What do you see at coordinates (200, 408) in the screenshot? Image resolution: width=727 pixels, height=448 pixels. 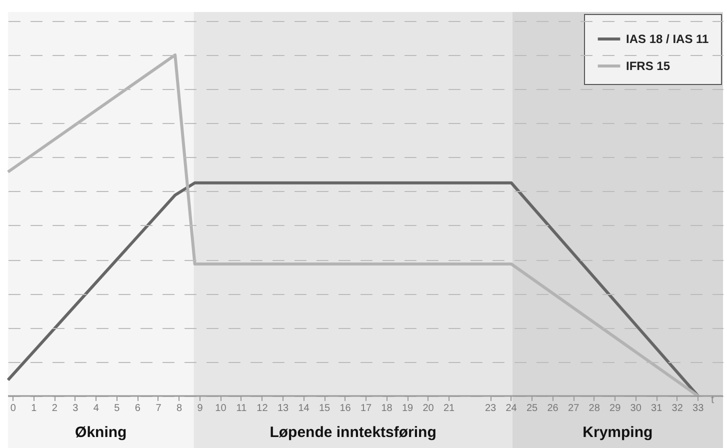 I see `x-tick-label: 9` at bounding box center [200, 408].